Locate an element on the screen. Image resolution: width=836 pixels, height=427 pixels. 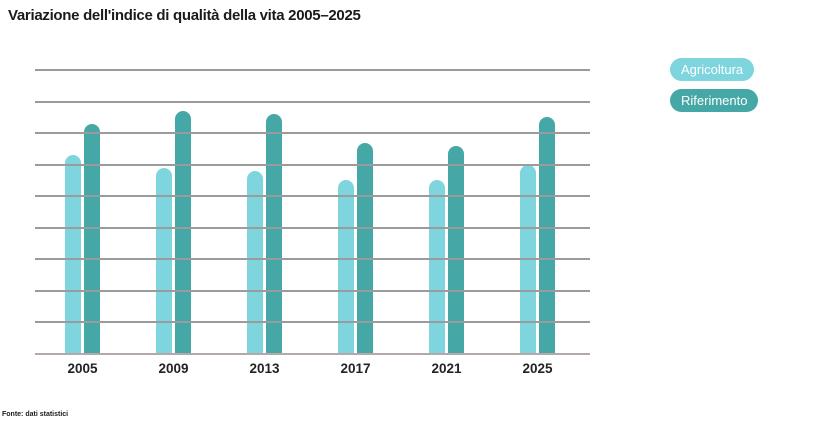
x-tick-2005: 2005 is located at coordinates (82, 368).